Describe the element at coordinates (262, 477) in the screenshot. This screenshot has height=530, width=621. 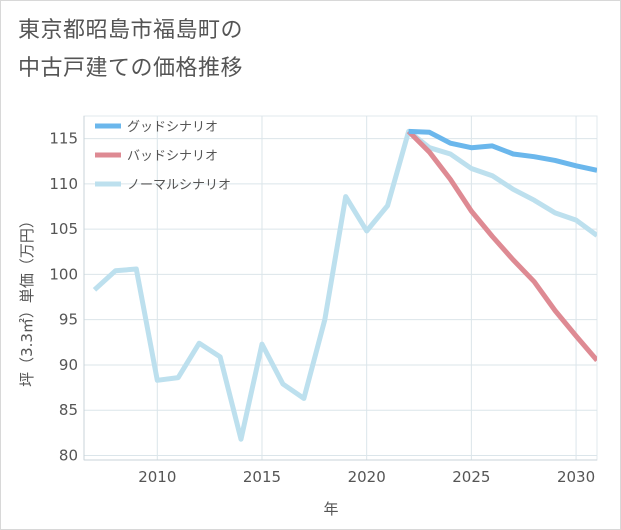
I see `x-tick-label: 2015` at that location.